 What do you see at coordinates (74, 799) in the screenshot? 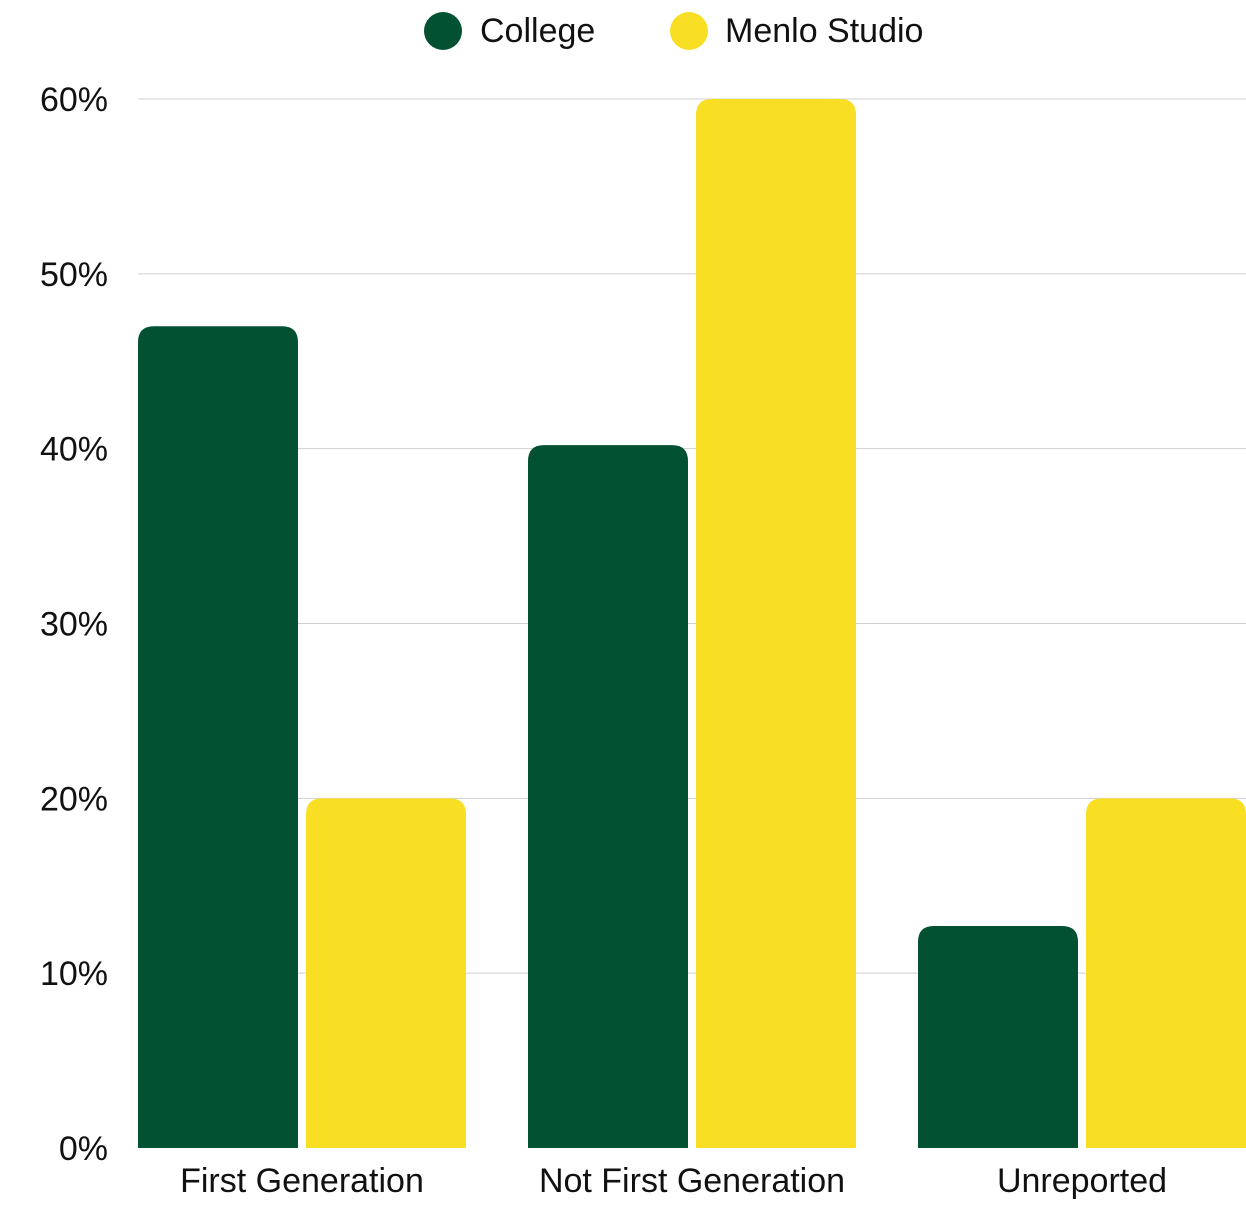
I see `y-tick-label: 20%` at bounding box center [74, 799].